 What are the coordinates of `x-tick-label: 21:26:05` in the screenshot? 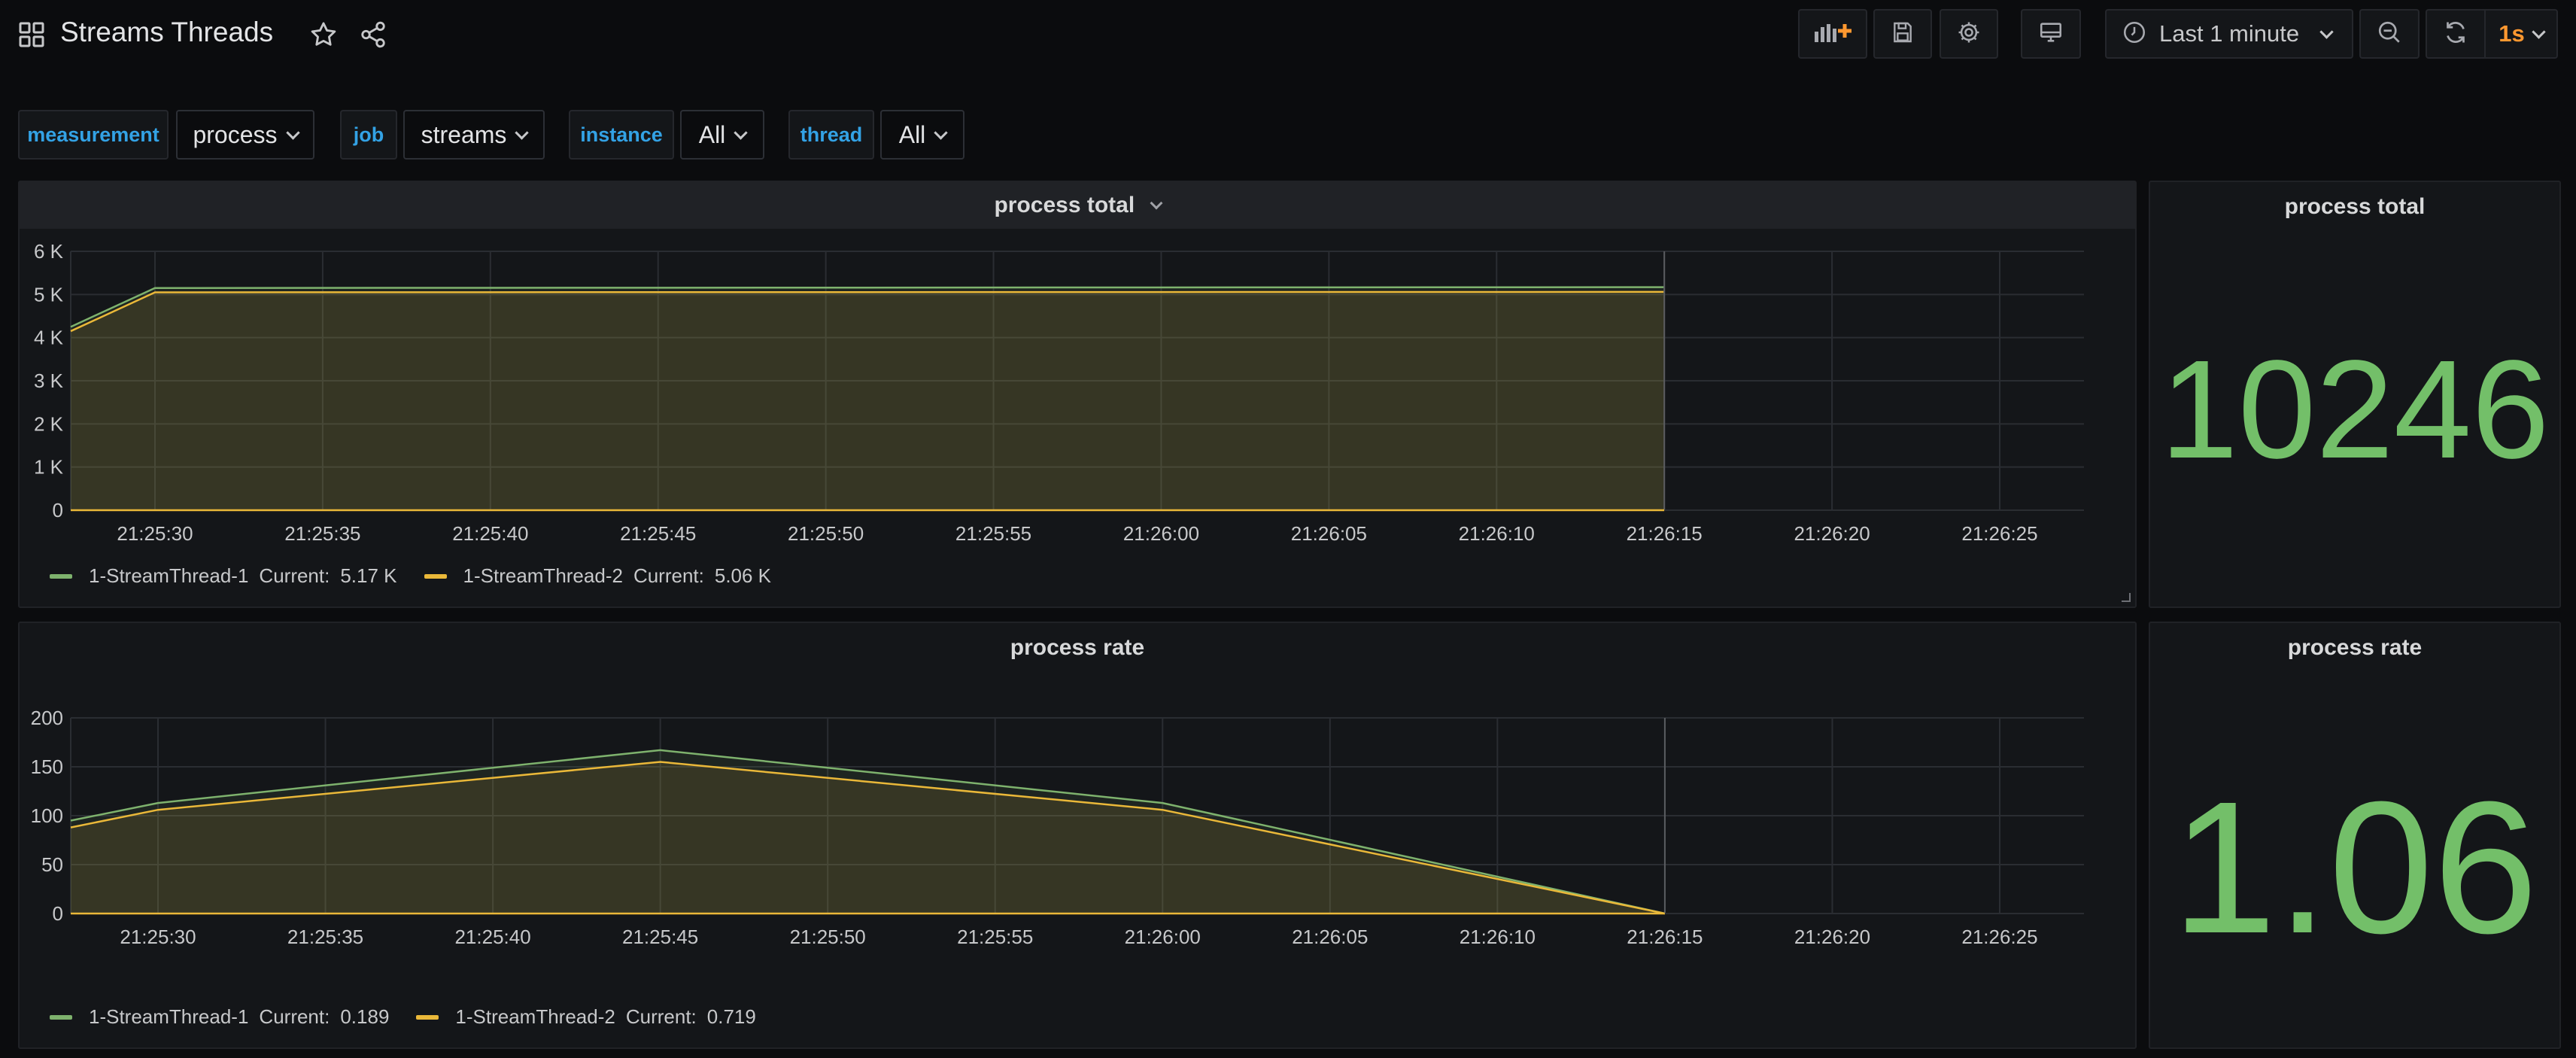 It's located at (1330, 937).